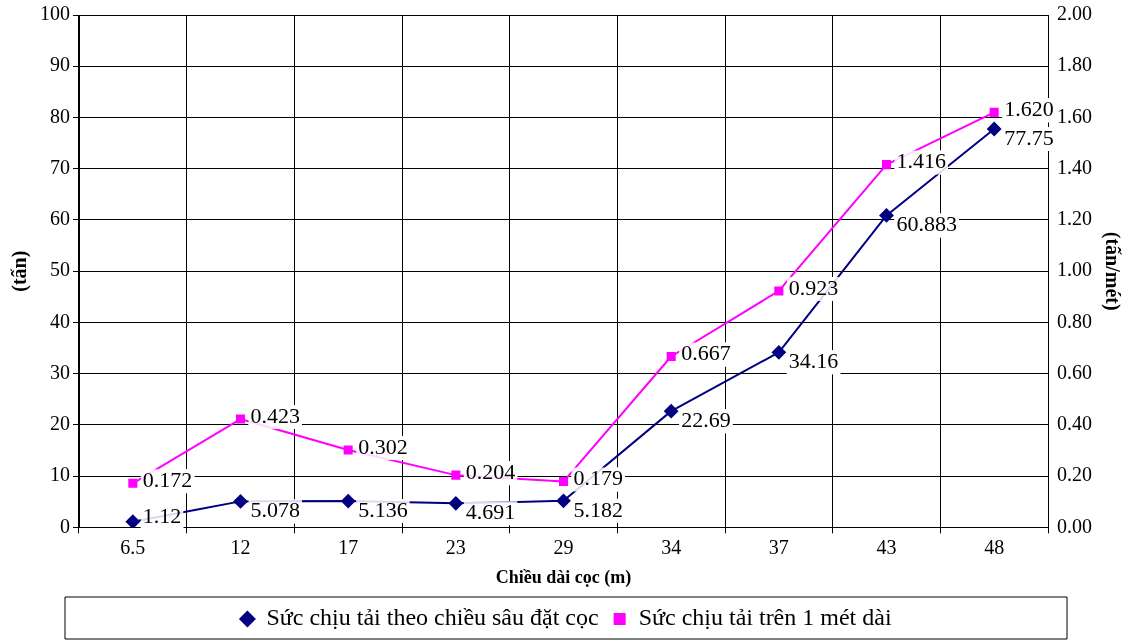 The image size is (1132, 641). Describe the element at coordinates (275, 510) in the screenshot. I see `data-label: 5.078` at that location.